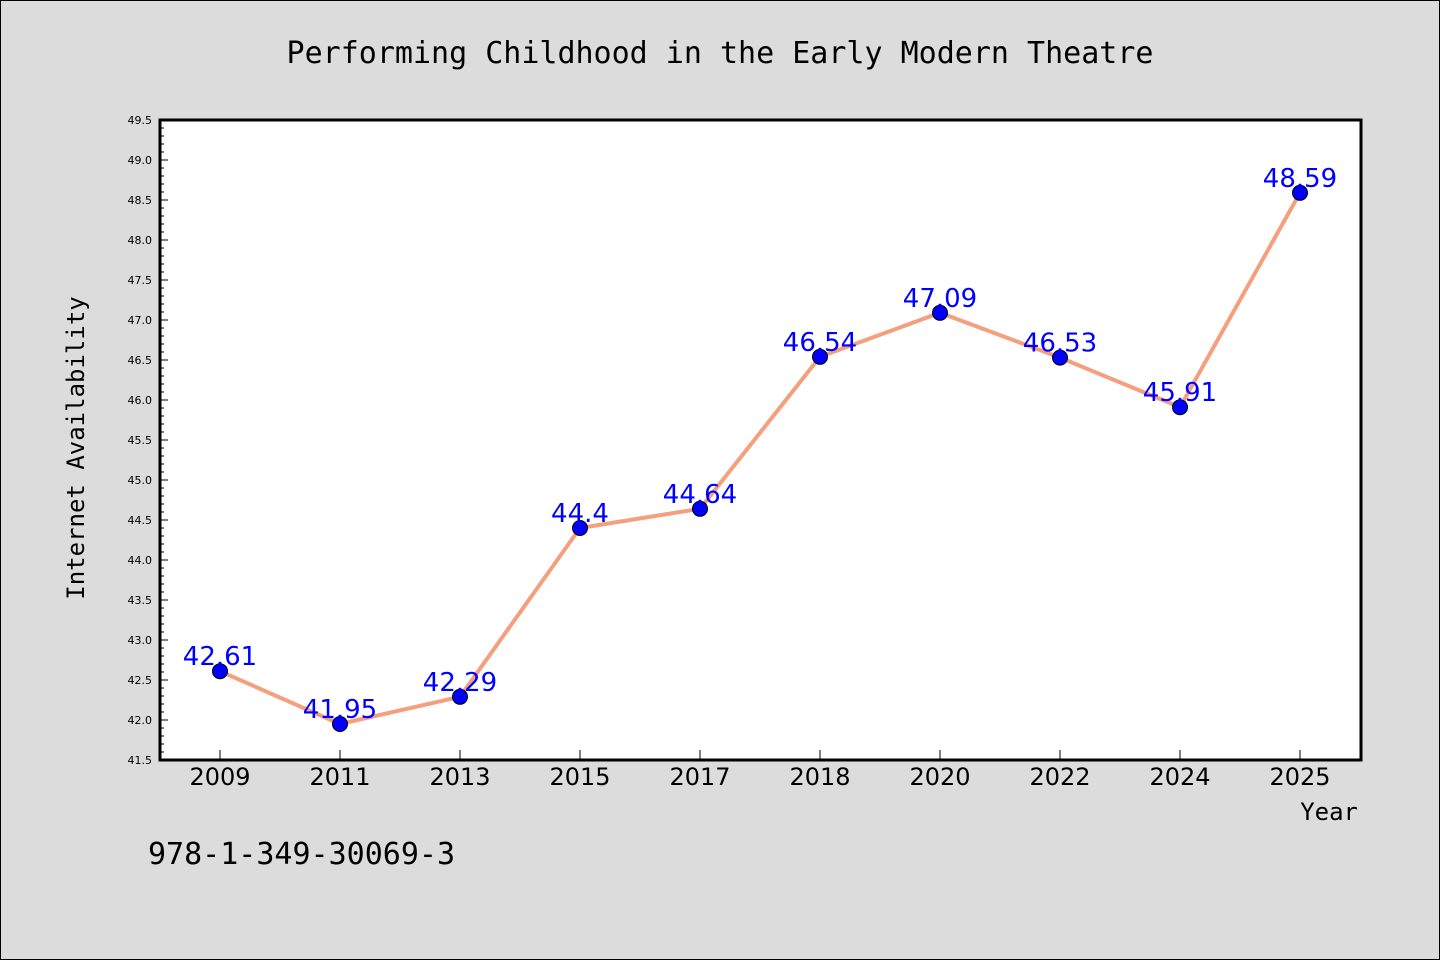 The height and width of the screenshot is (960, 1440). I want to click on y-tick-label: 46.0, so click(140, 400).